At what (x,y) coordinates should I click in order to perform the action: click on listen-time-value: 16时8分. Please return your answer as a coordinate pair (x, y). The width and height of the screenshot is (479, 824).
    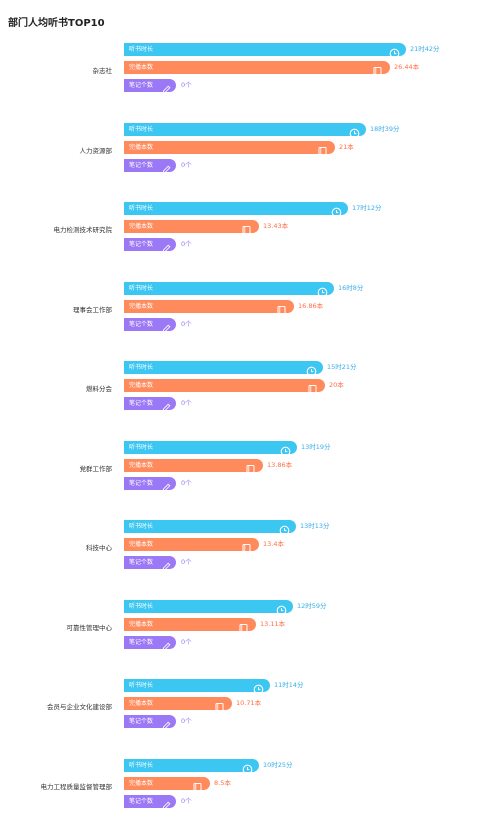
    Looking at the image, I should click on (351, 287).